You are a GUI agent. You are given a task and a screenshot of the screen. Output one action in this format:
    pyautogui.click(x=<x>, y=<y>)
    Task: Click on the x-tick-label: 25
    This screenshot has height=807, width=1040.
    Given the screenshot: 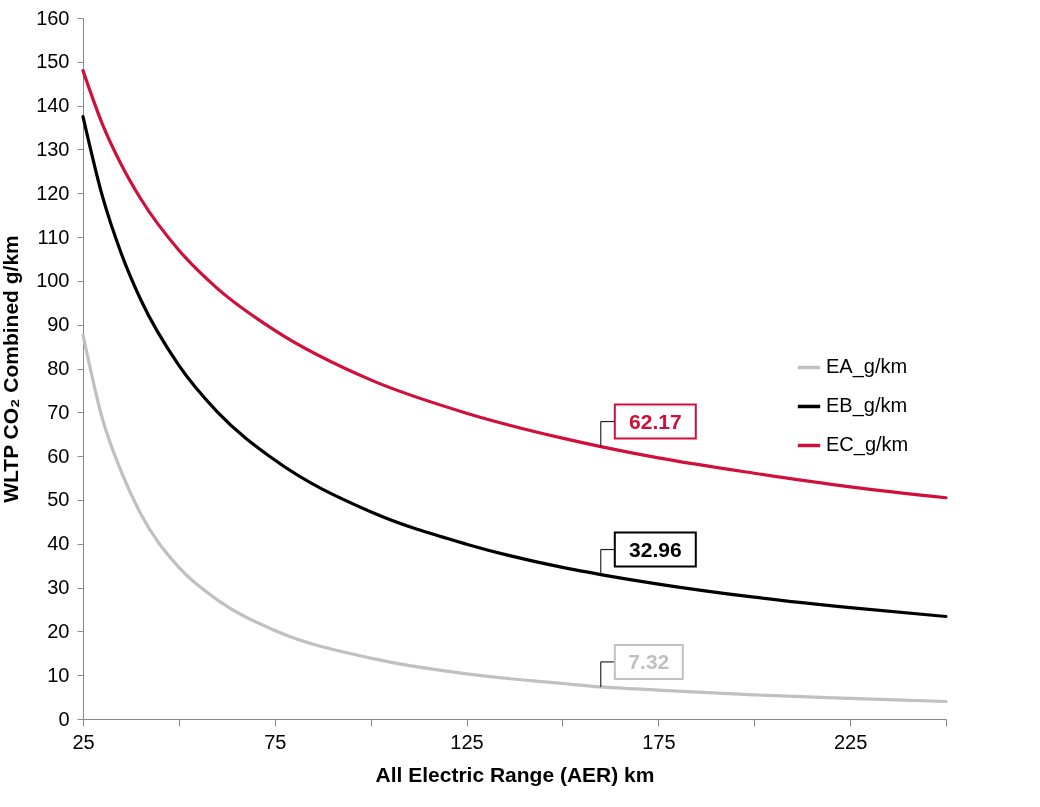 What is the action you would take?
    pyautogui.click(x=83, y=741)
    